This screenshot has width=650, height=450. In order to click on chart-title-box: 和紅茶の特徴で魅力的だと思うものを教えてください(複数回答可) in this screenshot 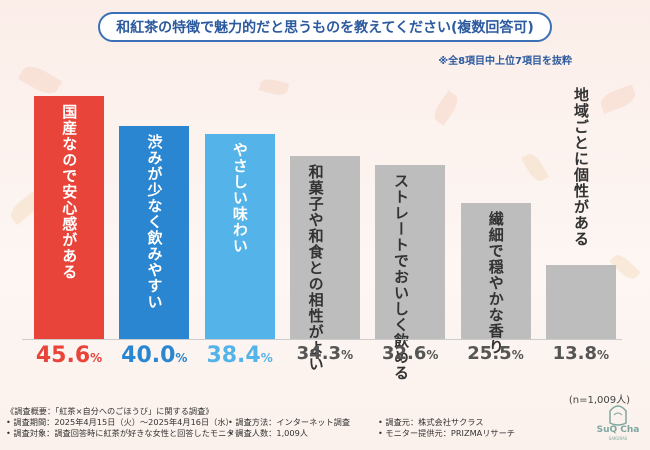, I will do `click(325, 27)`.